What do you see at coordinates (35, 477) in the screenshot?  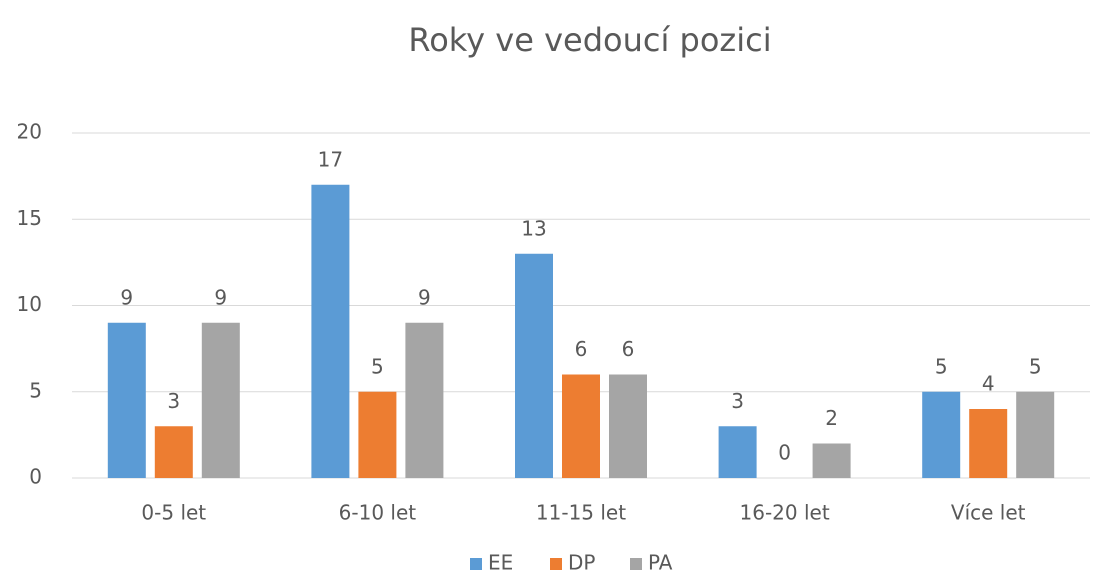 I see `y-tick-label: 0` at bounding box center [35, 477].